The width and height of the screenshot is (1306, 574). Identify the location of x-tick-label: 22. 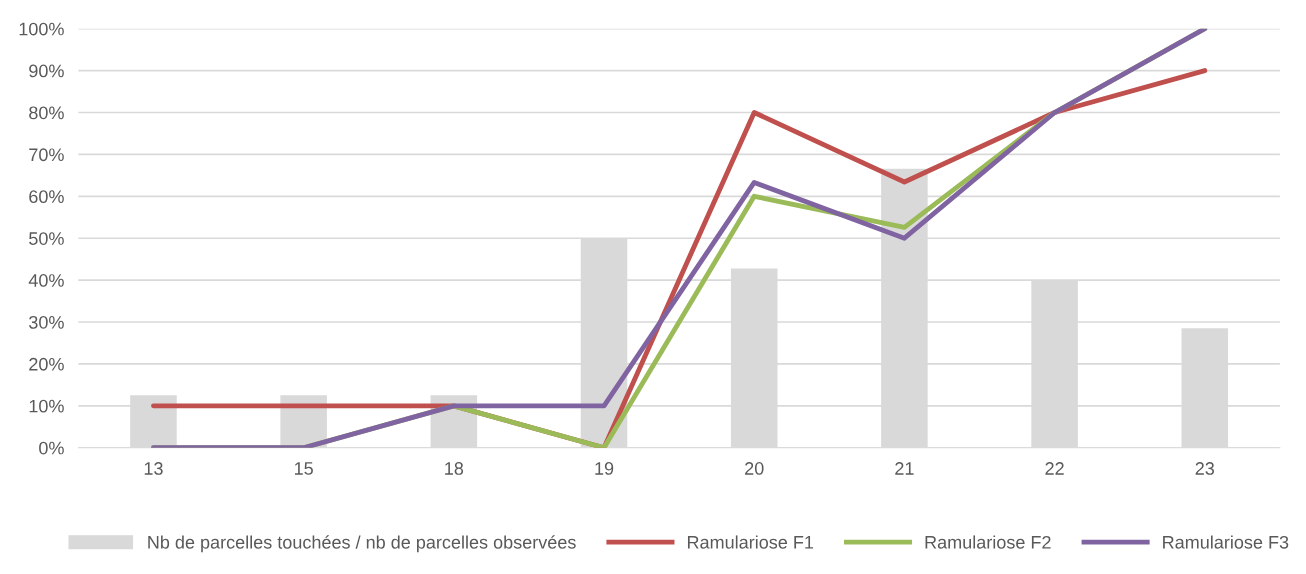
(1054, 468).